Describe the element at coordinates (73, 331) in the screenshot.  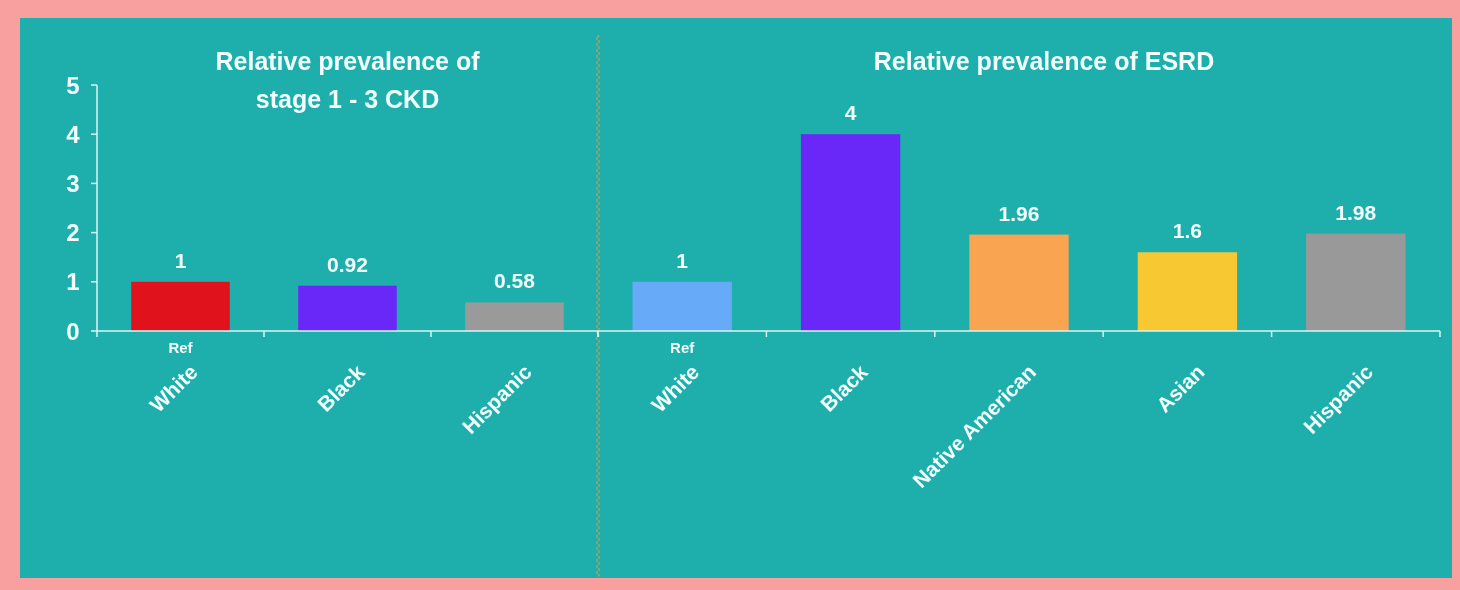
I see `y-tick-label: 0` at that location.